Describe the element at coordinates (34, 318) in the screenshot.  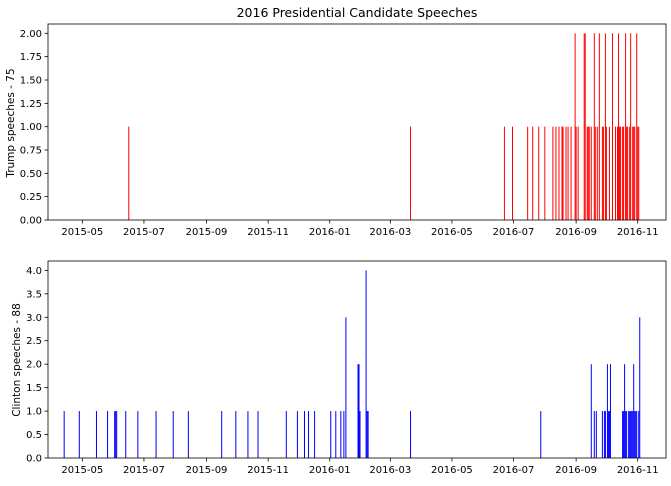
I see `clinton-y-tick-label: 3.0` at that location.